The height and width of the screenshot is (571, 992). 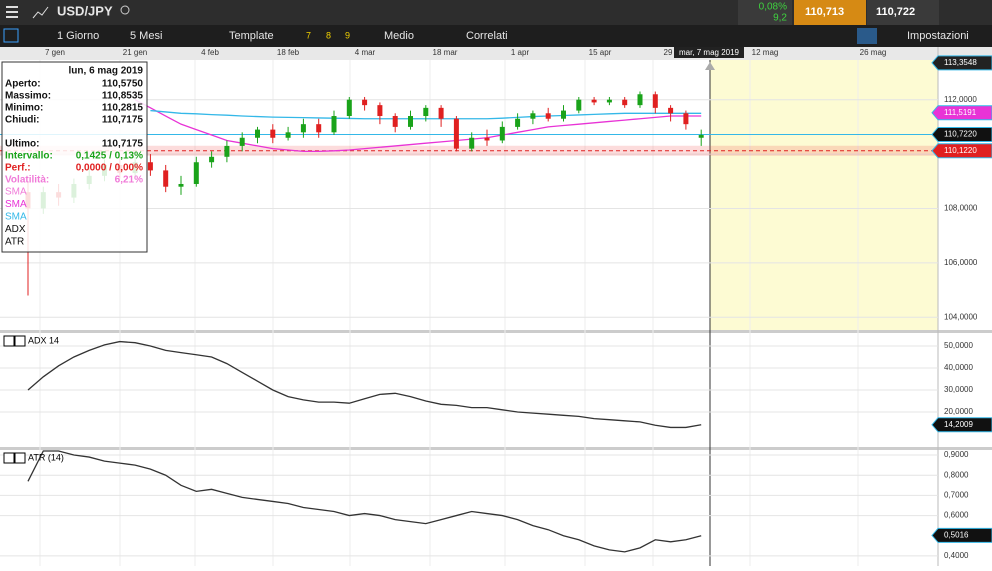 I want to click on info-label: Intervallo:, so click(x=29, y=156).